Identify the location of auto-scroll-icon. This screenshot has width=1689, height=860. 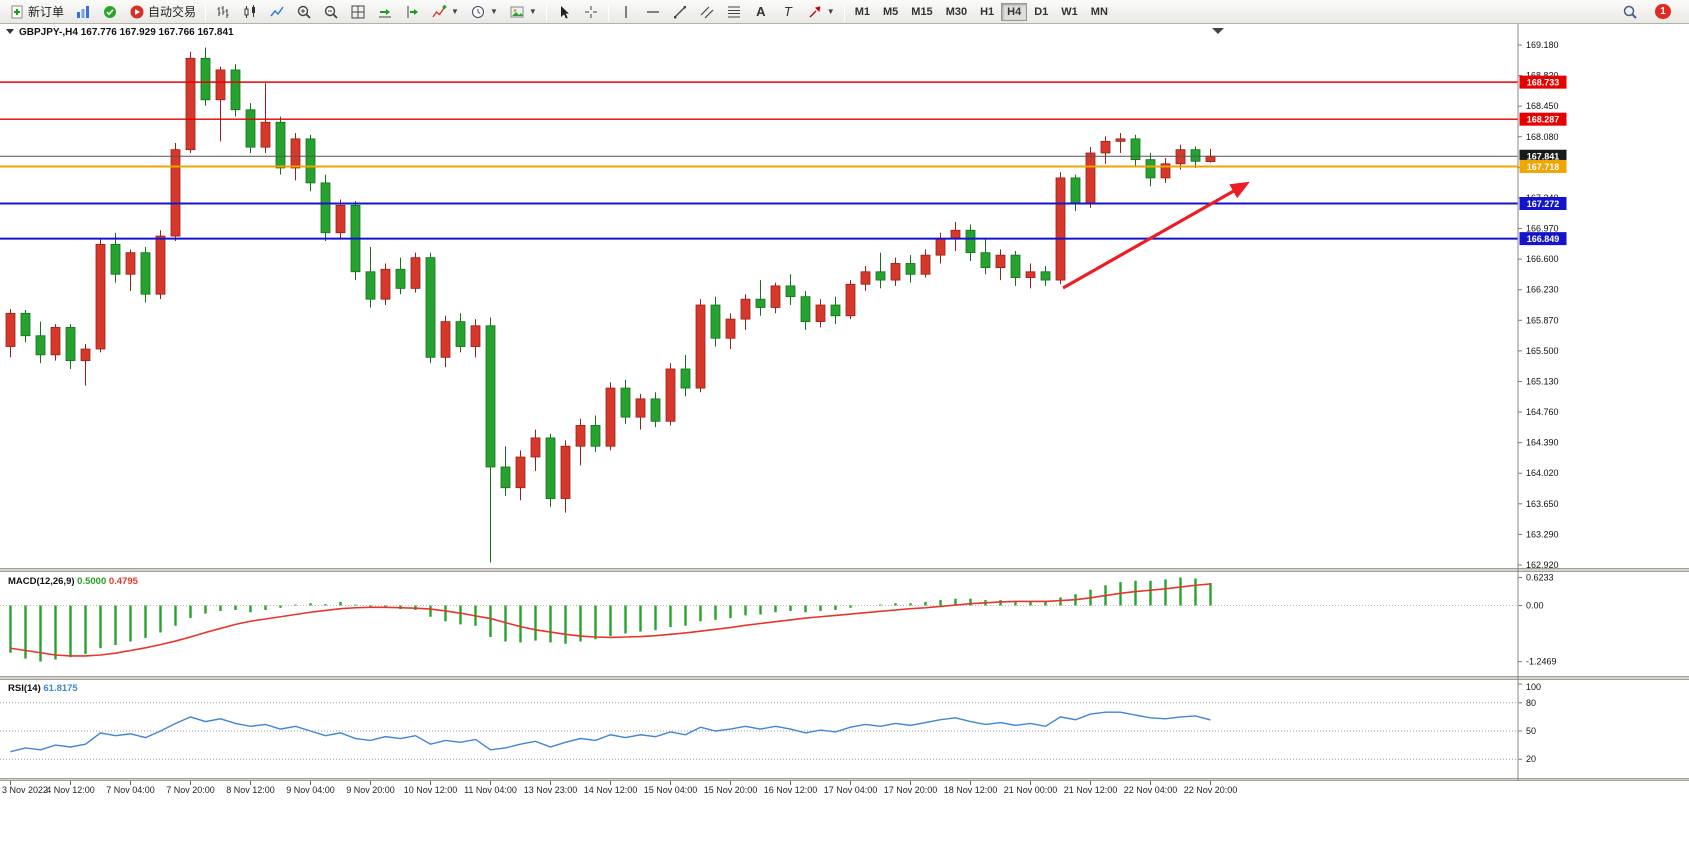
(385, 12).